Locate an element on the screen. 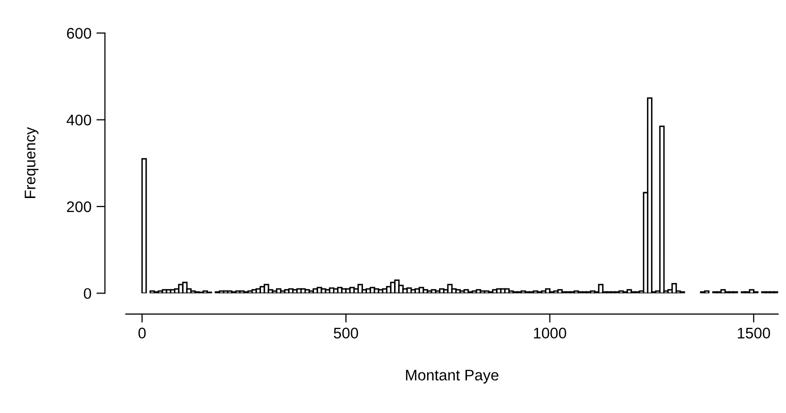 The image size is (786, 413). y-tick-label: 0 is located at coordinates (88, 293).